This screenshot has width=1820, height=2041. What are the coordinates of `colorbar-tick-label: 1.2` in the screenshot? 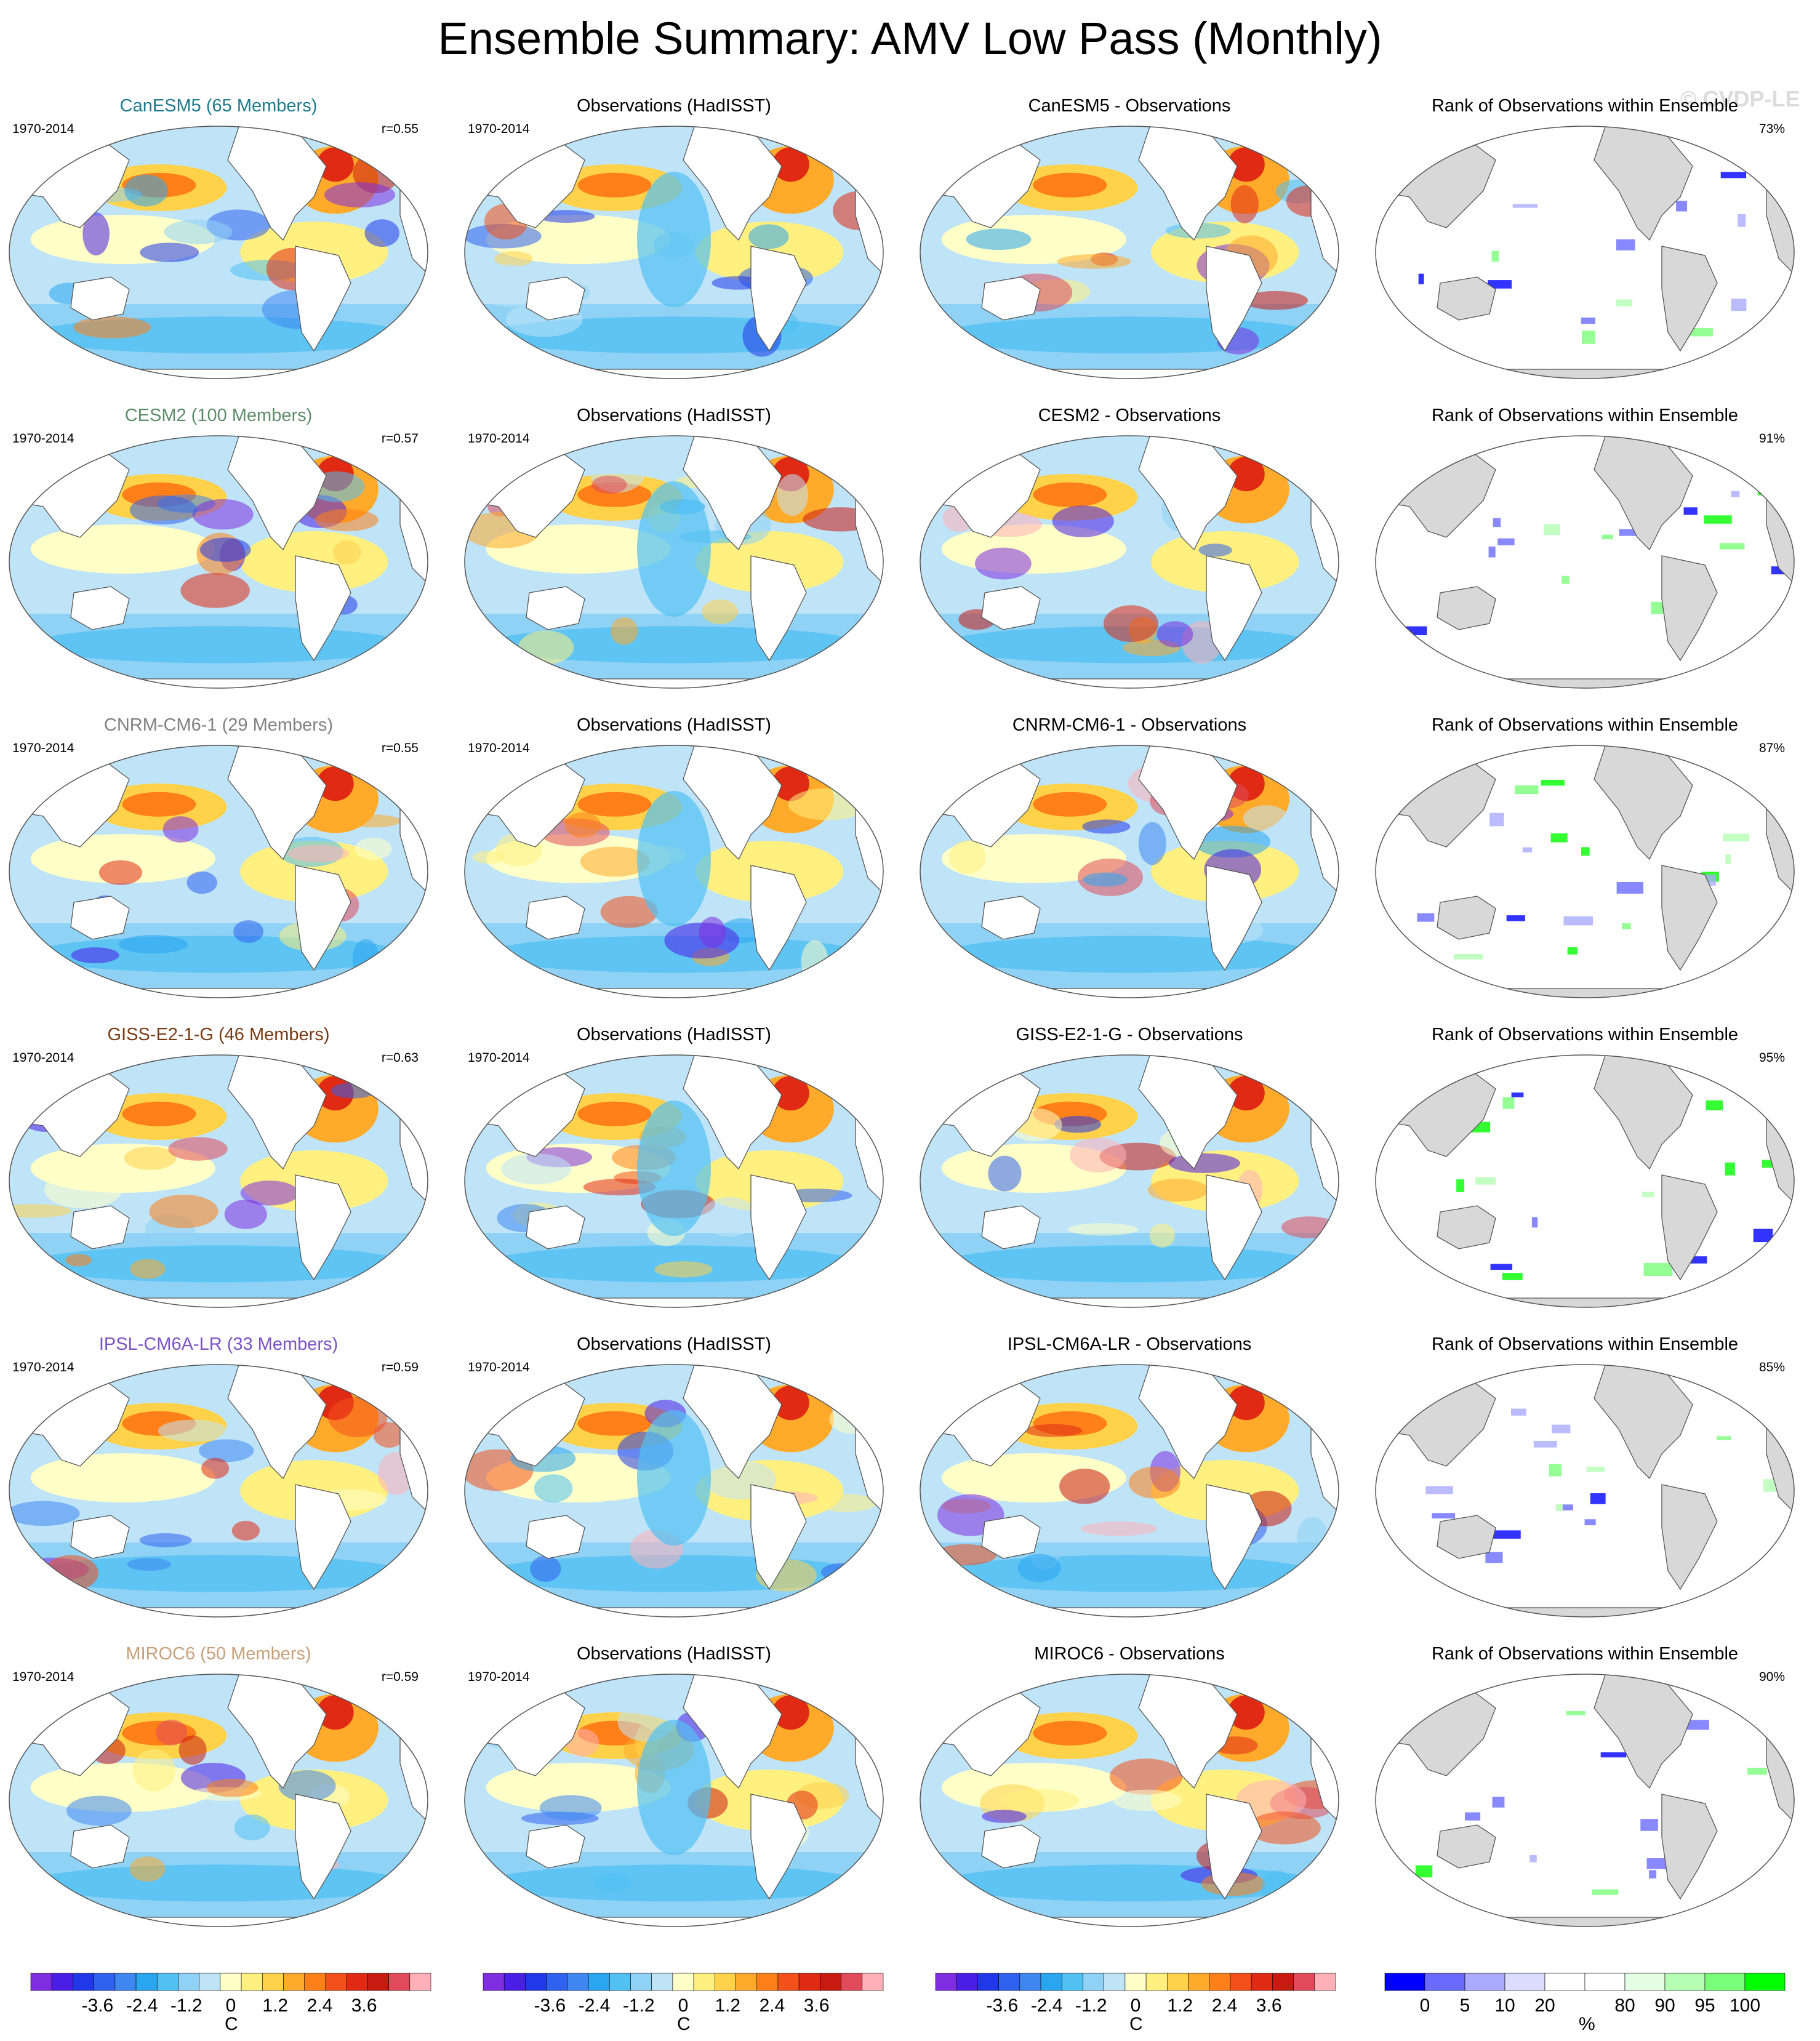 It's located at (275, 2006).